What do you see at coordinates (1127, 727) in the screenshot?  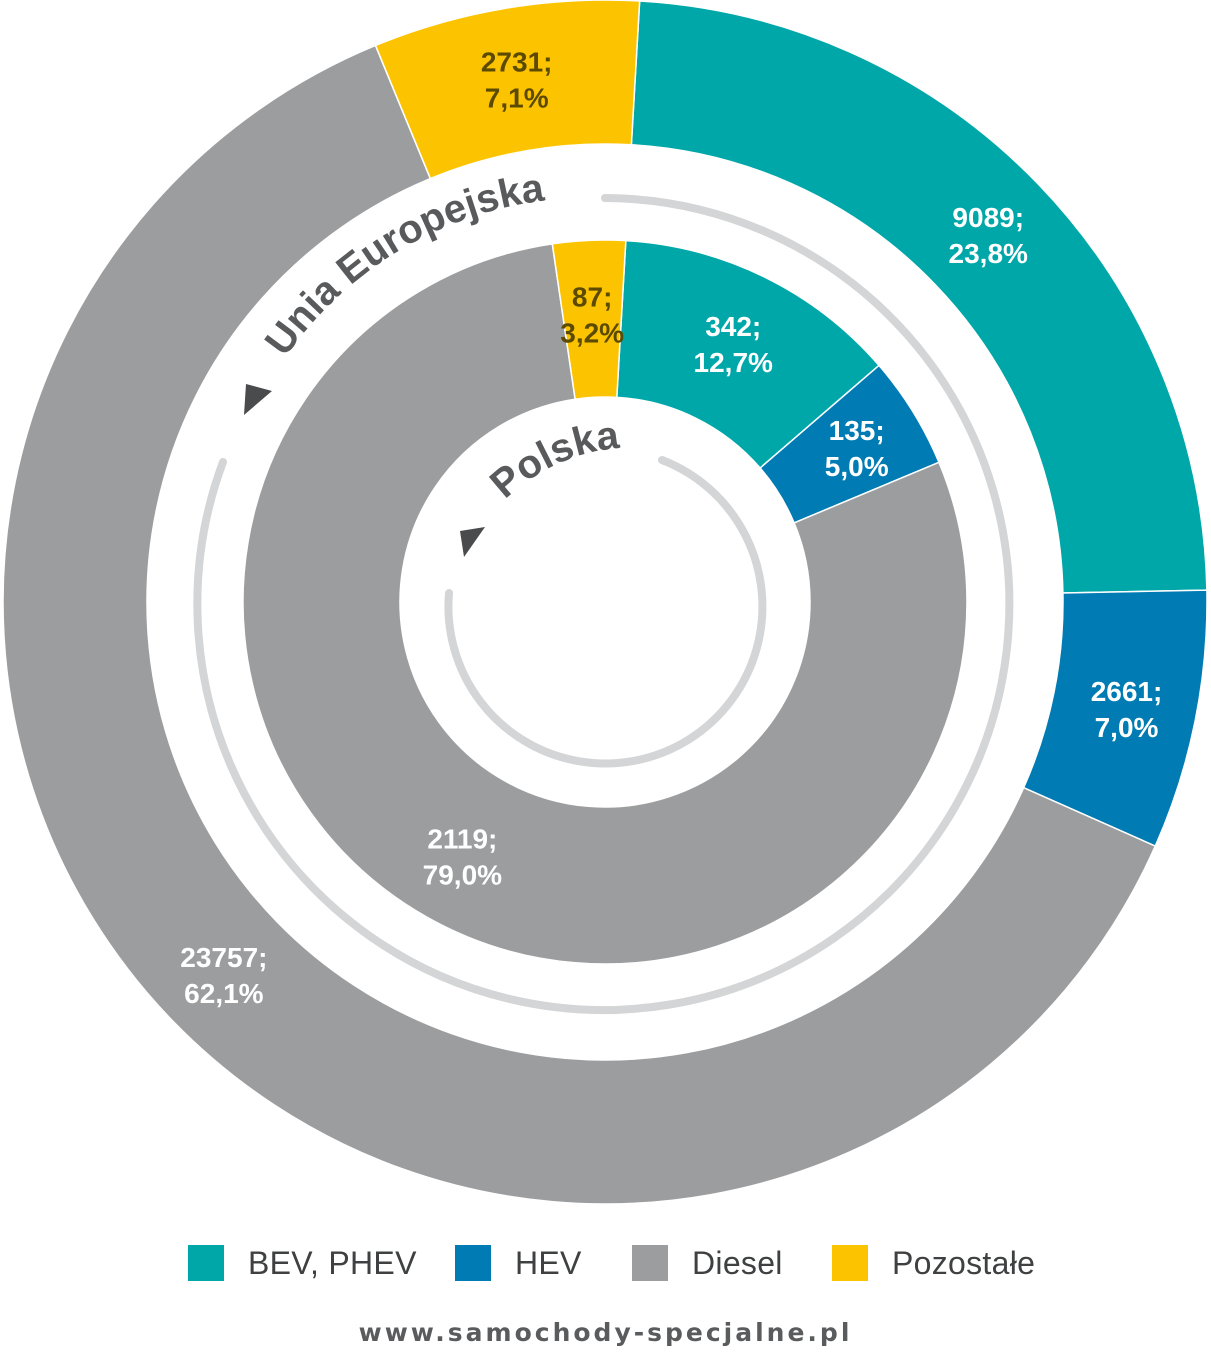 I see `label-percent: 7,0%` at bounding box center [1127, 727].